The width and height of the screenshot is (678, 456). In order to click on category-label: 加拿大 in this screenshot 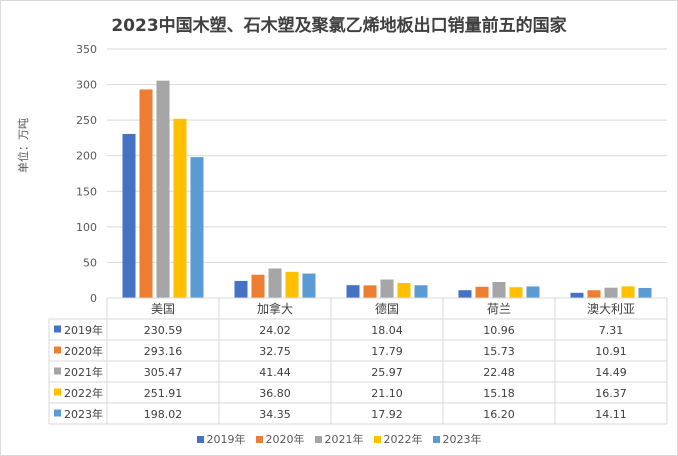, I will do `click(275, 308)`.